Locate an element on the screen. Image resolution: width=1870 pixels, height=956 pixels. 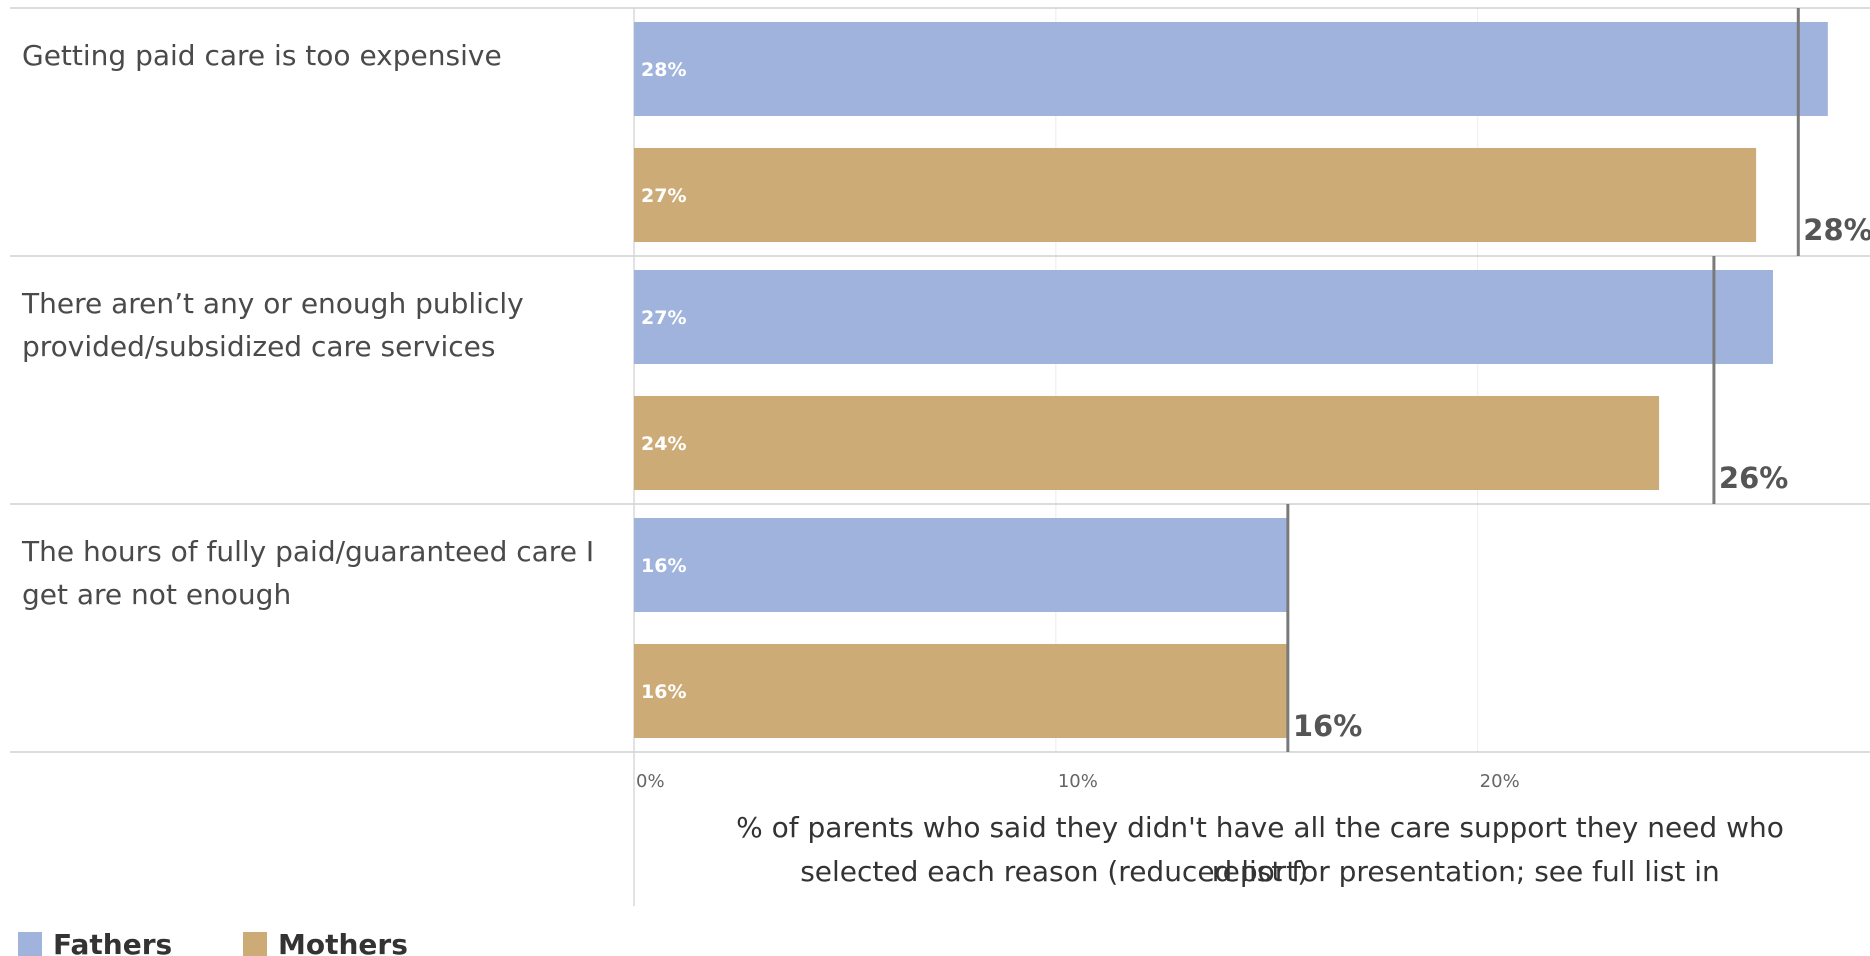
x-tick-label: 20% is located at coordinates (1500, 781).